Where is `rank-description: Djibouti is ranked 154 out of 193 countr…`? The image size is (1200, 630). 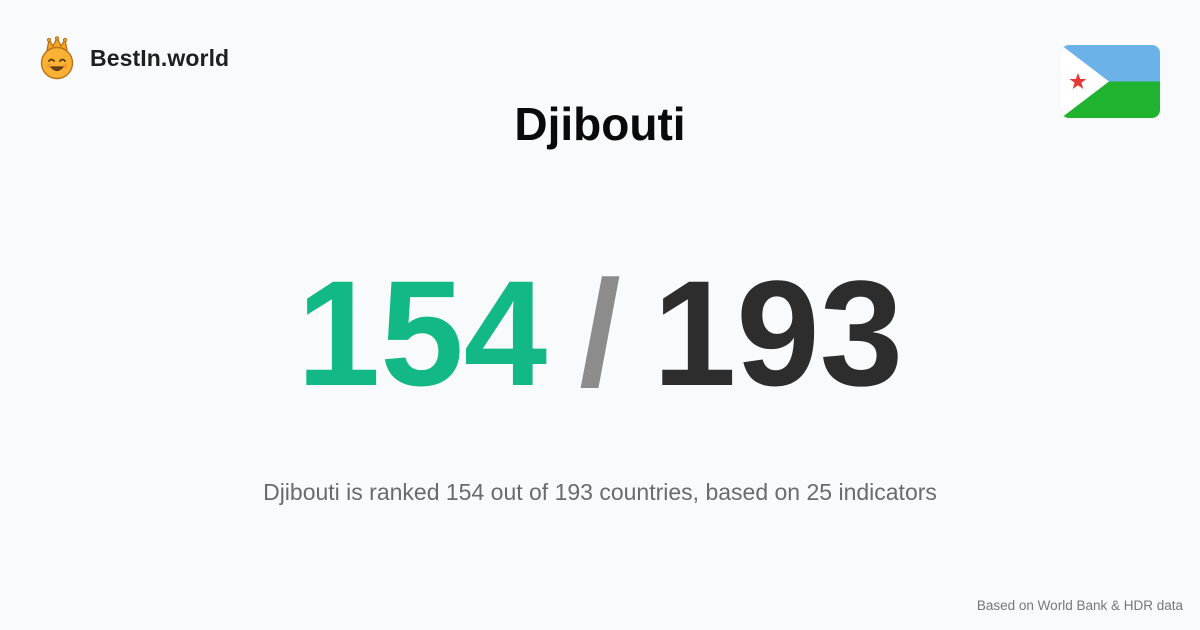 rank-description: Djibouti is ranked 154 out of 193 countr… is located at coordinates (600, 492).